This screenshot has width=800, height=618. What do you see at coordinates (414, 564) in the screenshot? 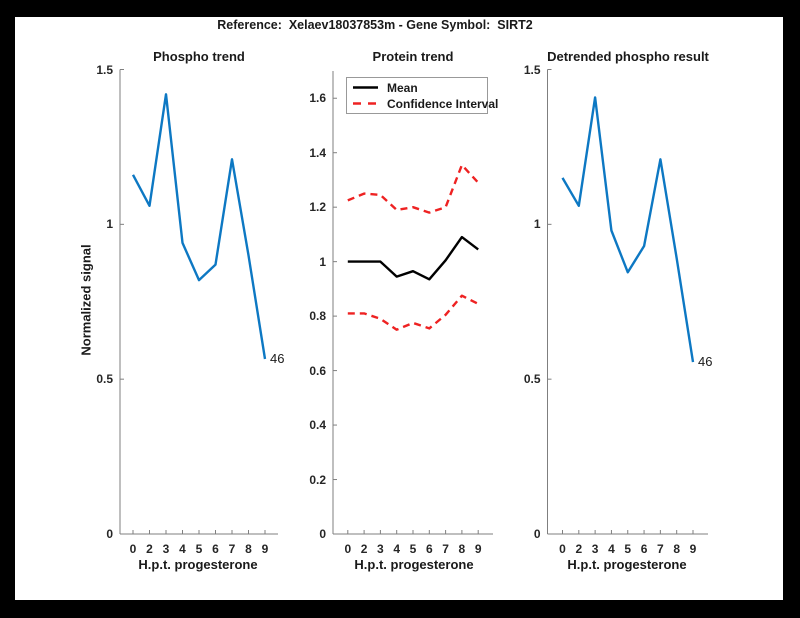
I see `x-axis-label-protein: H.p.t. progesterone` at bounding box center [414, 564].